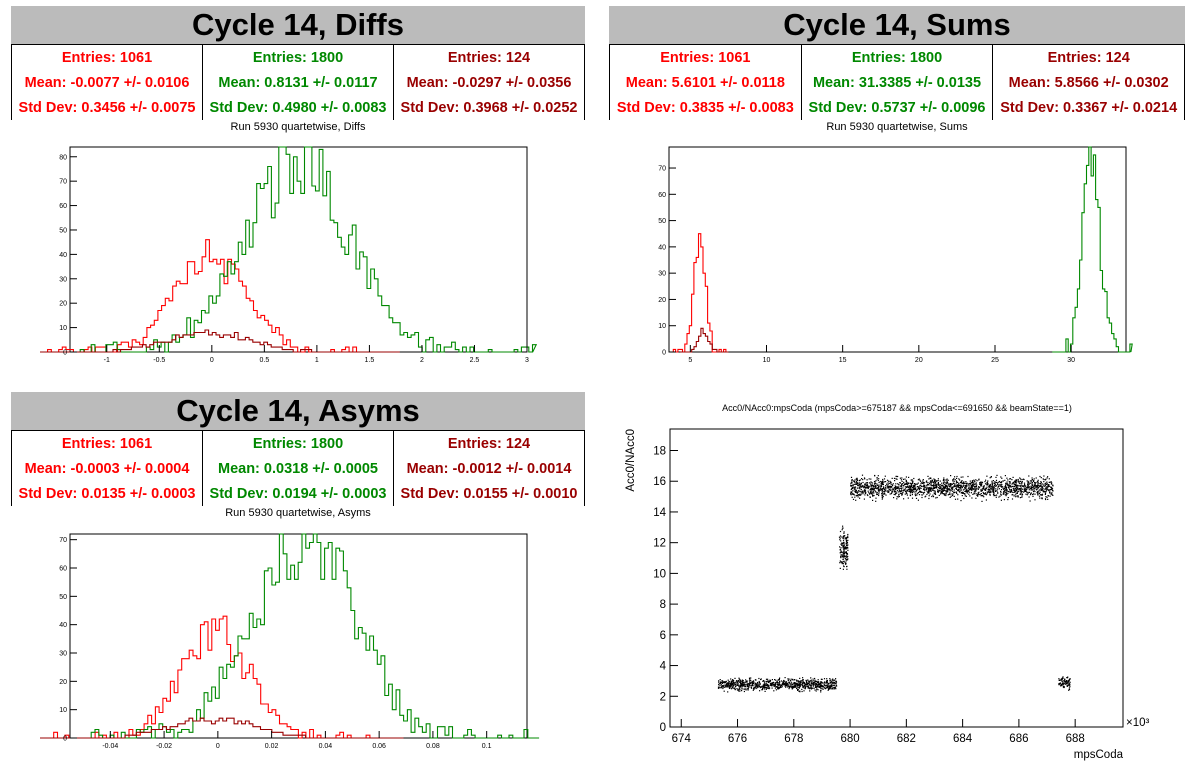 The image size is (1196, 772). What do you see at coordinates (63, 304) in the screenshot?
I see `y-tick-label: 20` at bounding box center [63, 304].